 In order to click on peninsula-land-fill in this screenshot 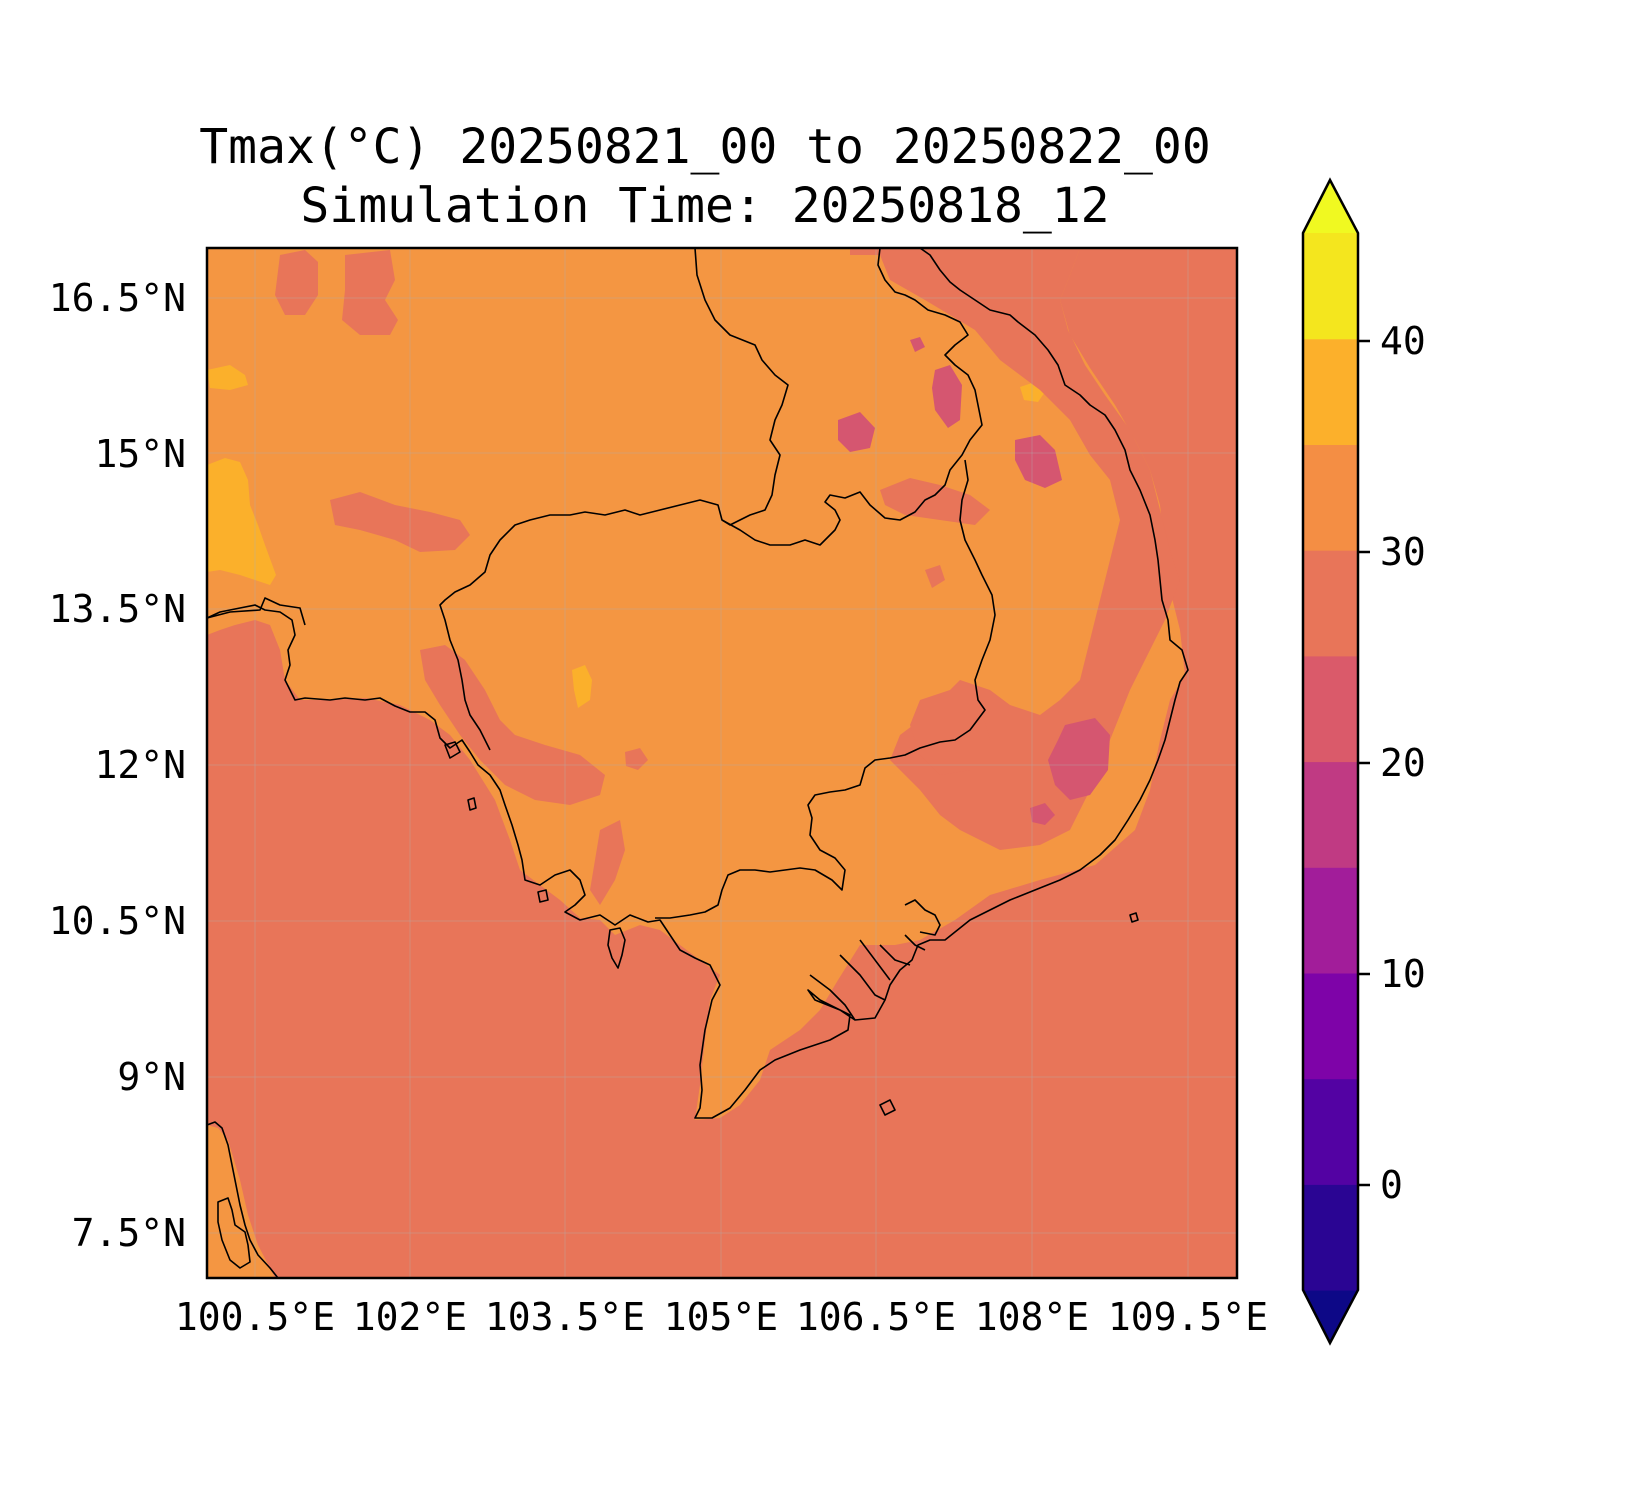, I will do `click(241, 1201)`.